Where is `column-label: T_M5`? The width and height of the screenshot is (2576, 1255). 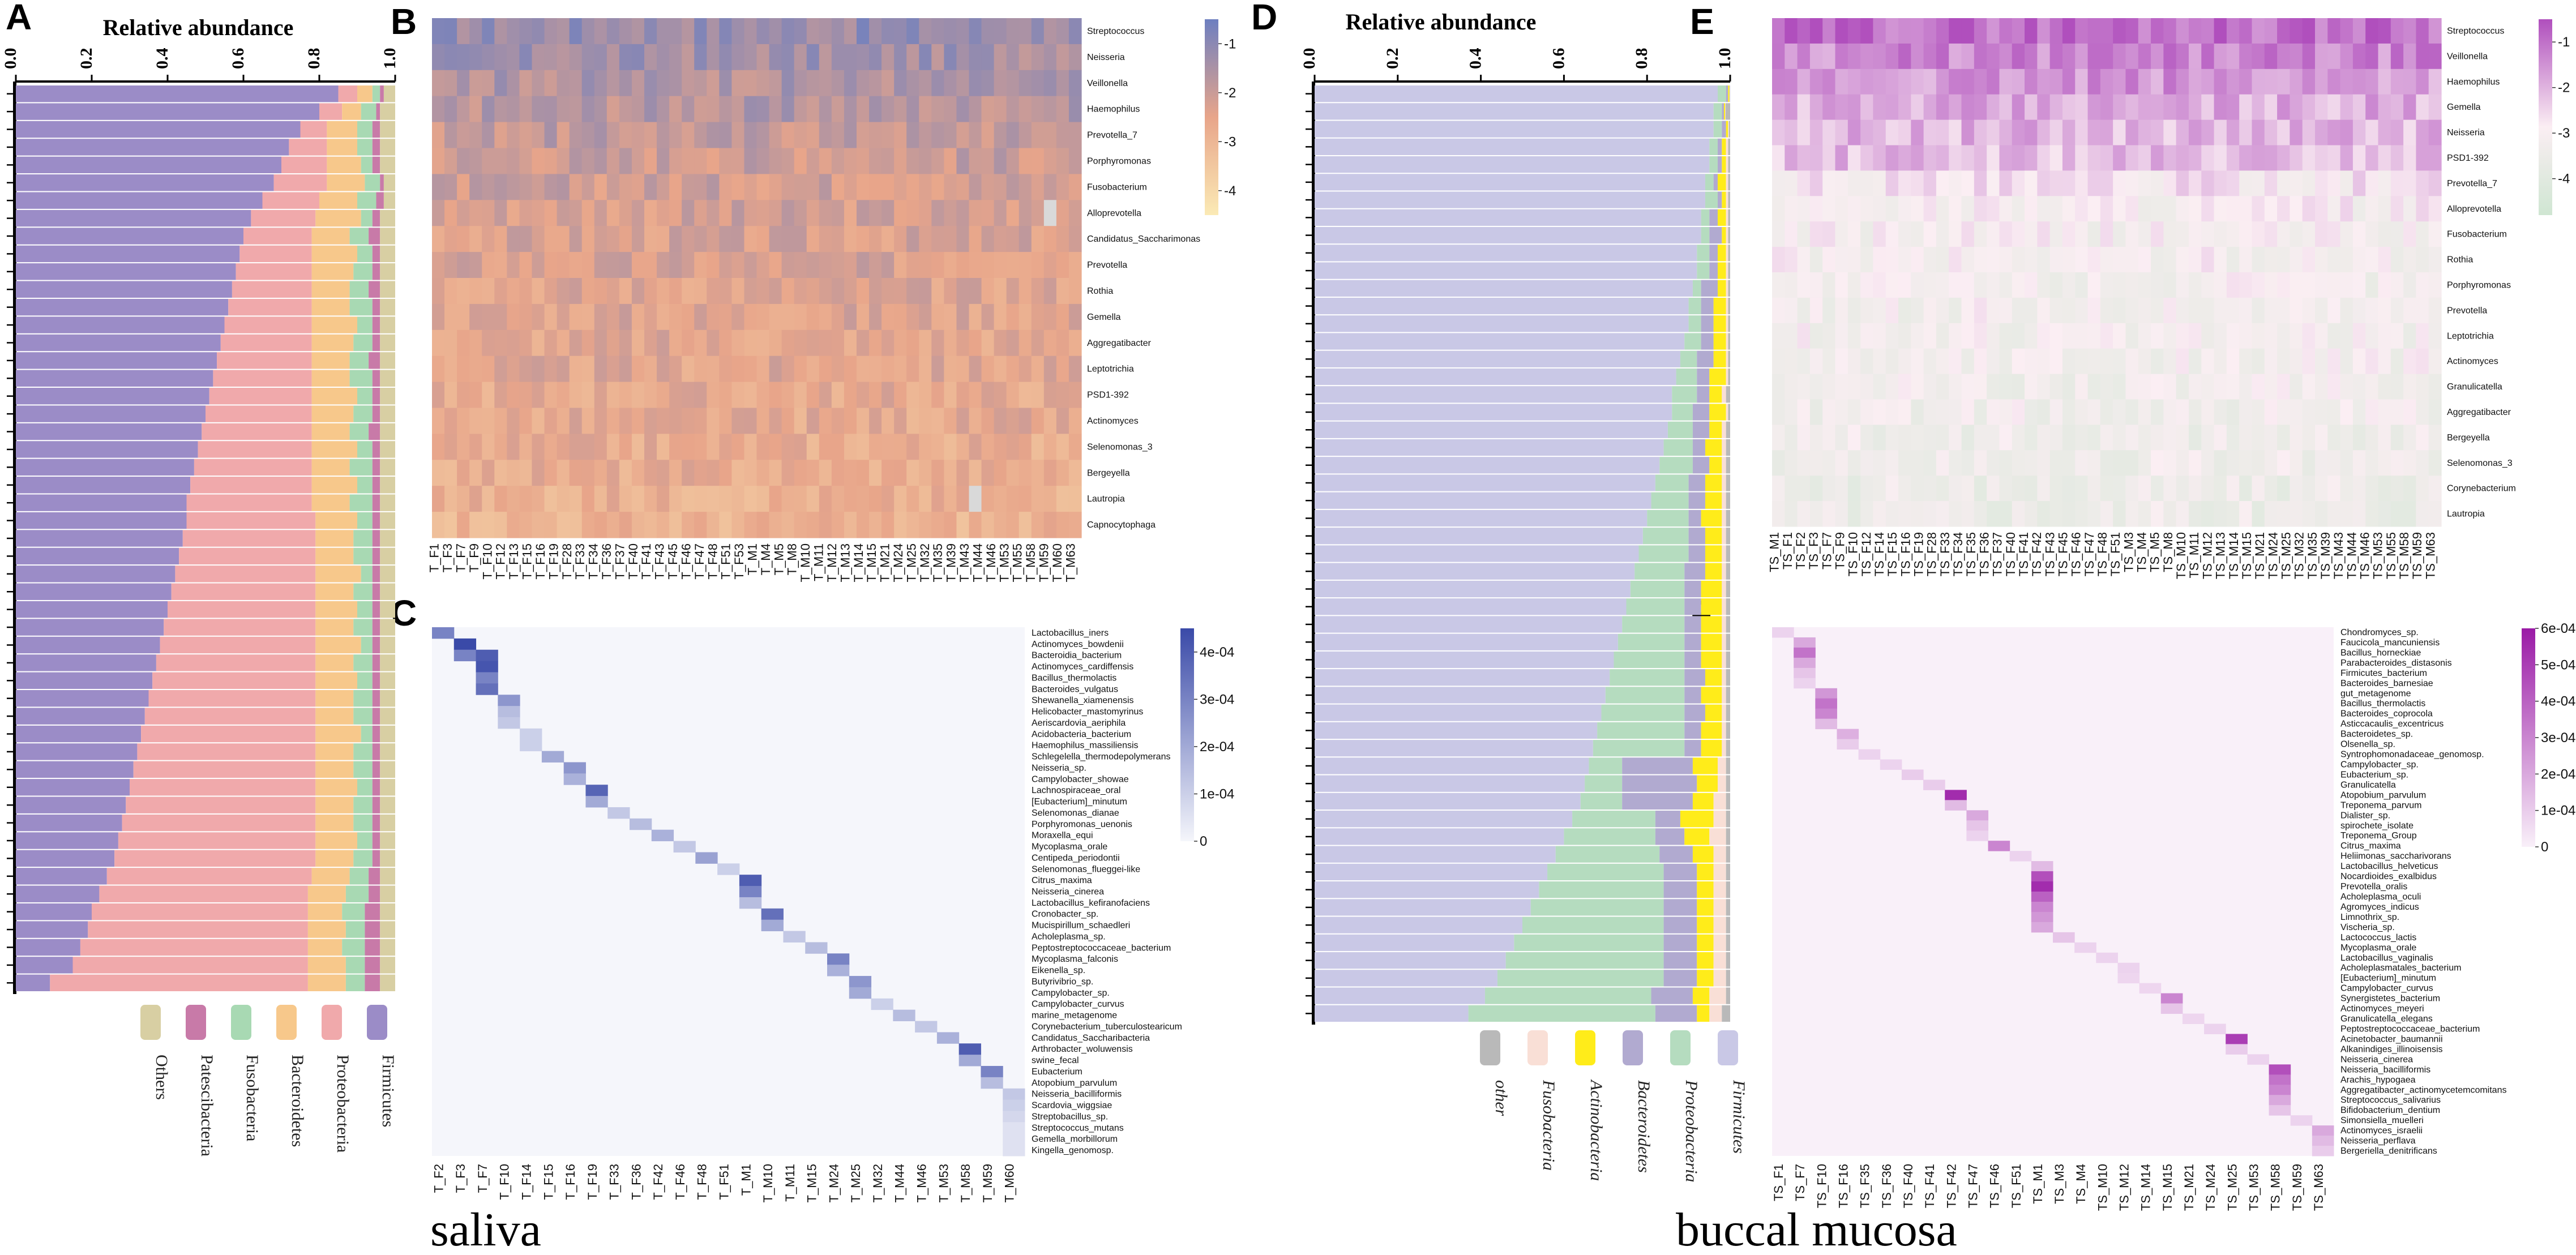
column-label: T_M5 is located at coordinates (779, 559).